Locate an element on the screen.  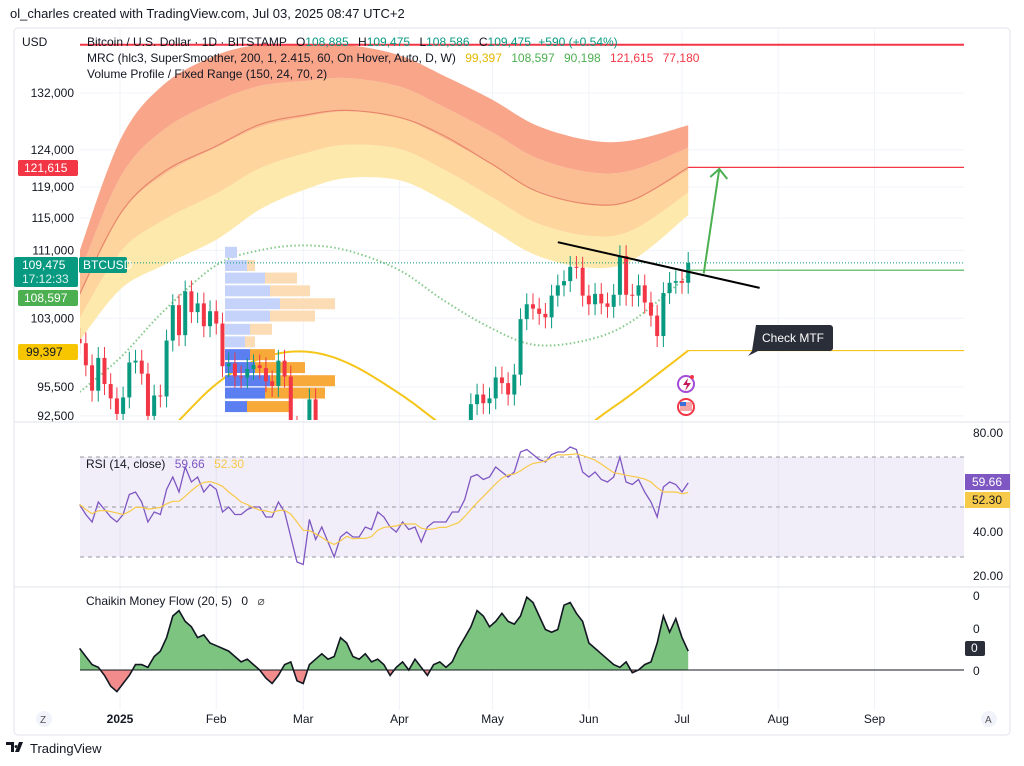
symbol-name: Bitcoin / U.S. Dollar · 1D · BITSTAMP is located at coordinates (187, 42).